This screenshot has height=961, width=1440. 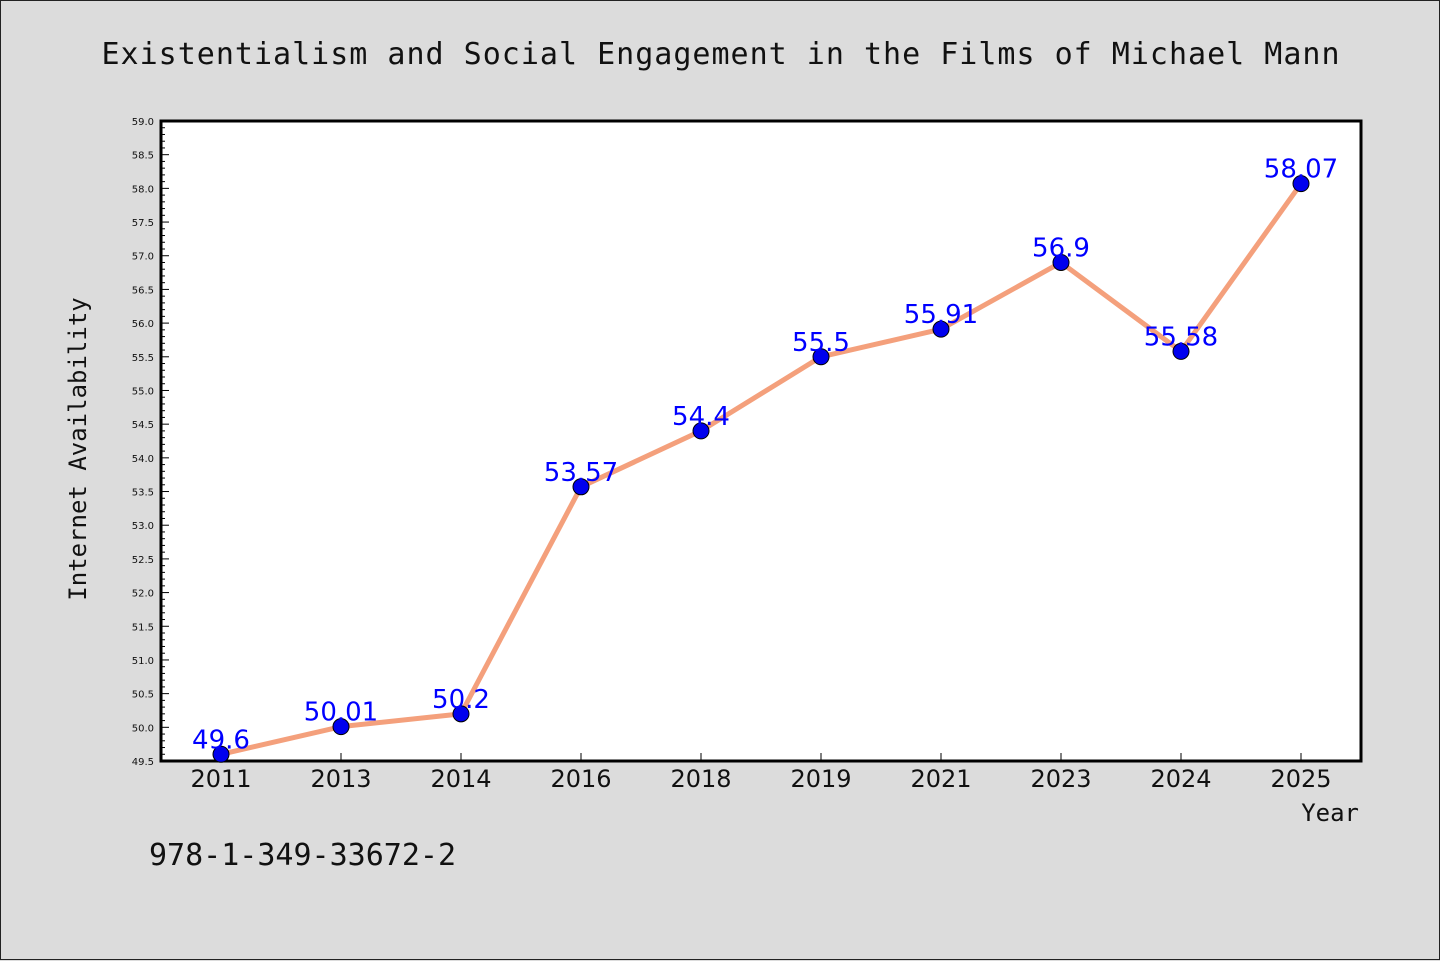 What do you see at coordinates (143, 493) in the screenshot?
I see `y-tick-label: 53.5` at bounding box center [143, 493].